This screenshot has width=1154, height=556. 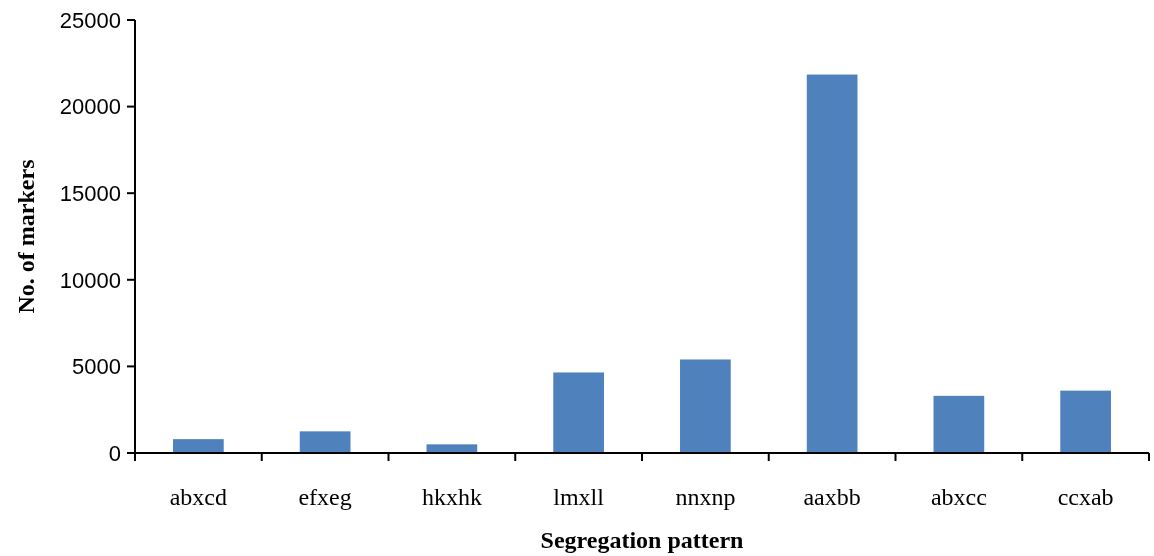 What do you see at coordinates (96, 367) in the screenshot?
I see `y-tick-label: 5000` at bounding box center [96, 367].